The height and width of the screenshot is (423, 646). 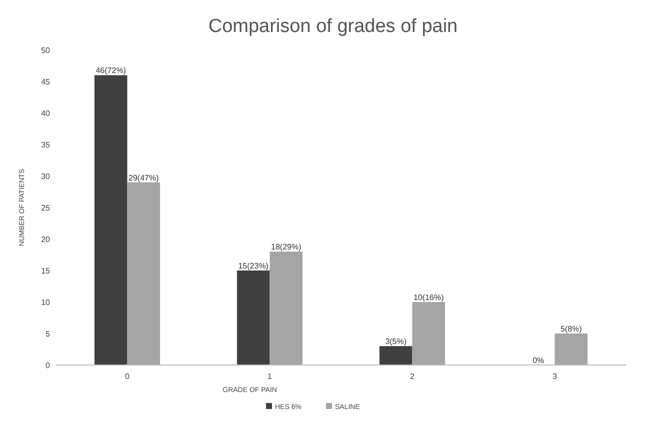 I want to click on data-label: 29(47%), so click(x=144, y=177).